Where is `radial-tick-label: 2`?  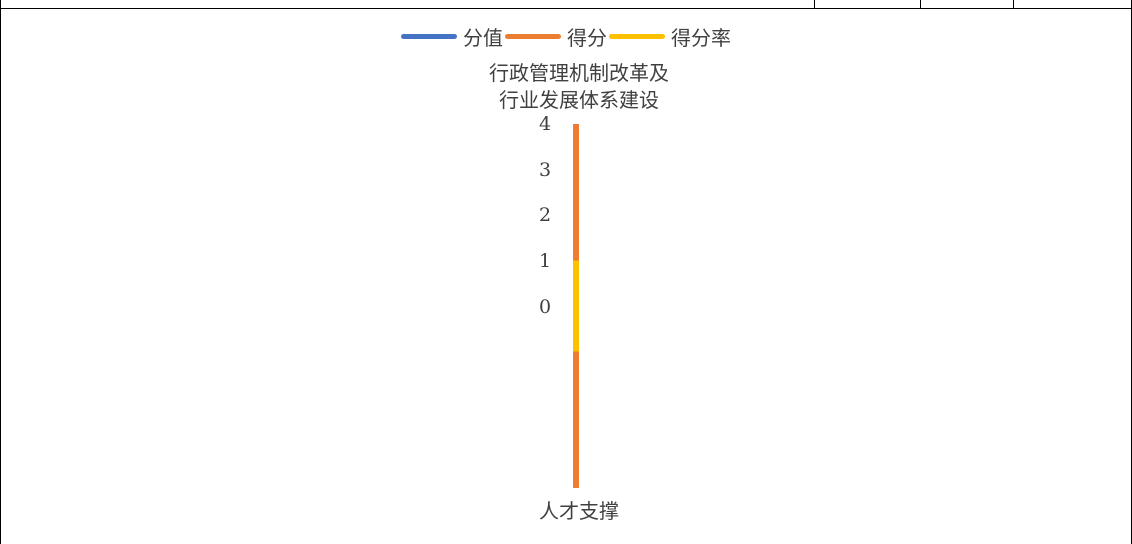
radial-tick-label: 2 is located at coordinates (545, 215).